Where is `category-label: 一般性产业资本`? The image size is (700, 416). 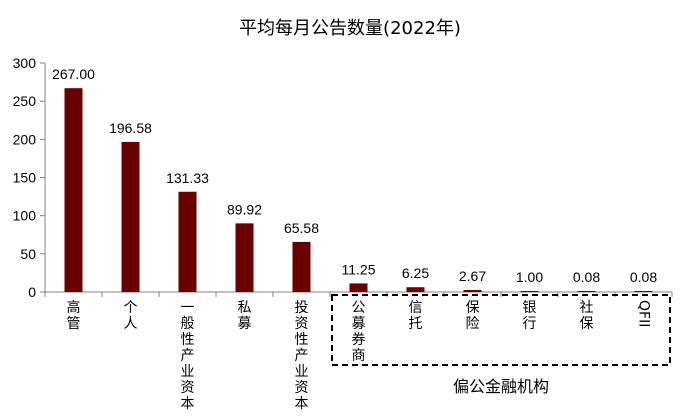
category-label: 一般性产业资本 is located at coordinates (188, 356).